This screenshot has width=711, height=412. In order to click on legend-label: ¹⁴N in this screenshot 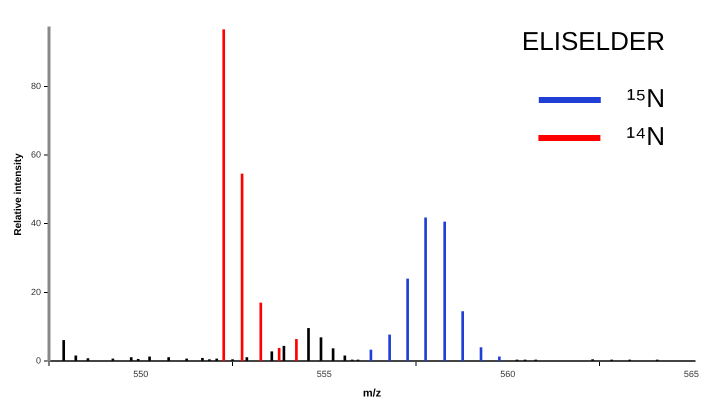, I will do `click(646, 136)`.